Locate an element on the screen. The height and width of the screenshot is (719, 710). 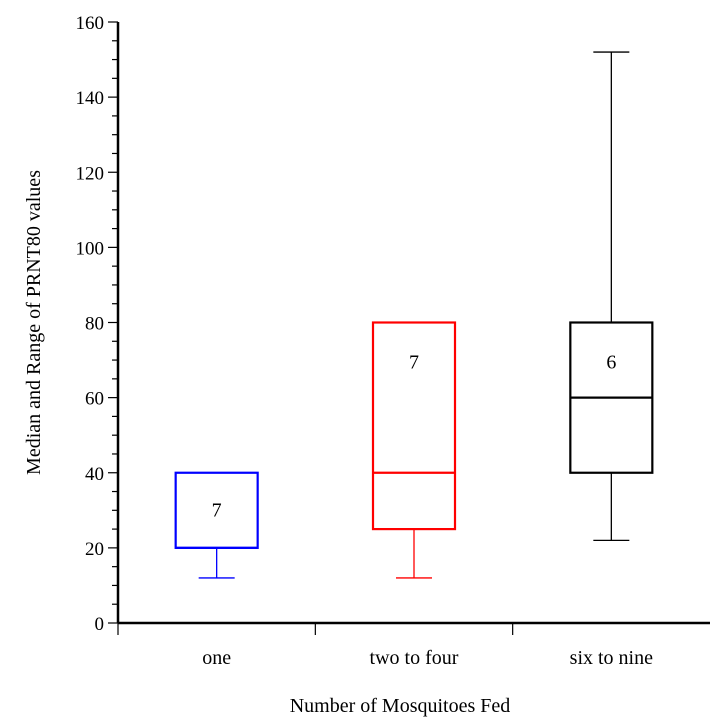
y-tick-label: 100 is located at coordinates (90, 248).